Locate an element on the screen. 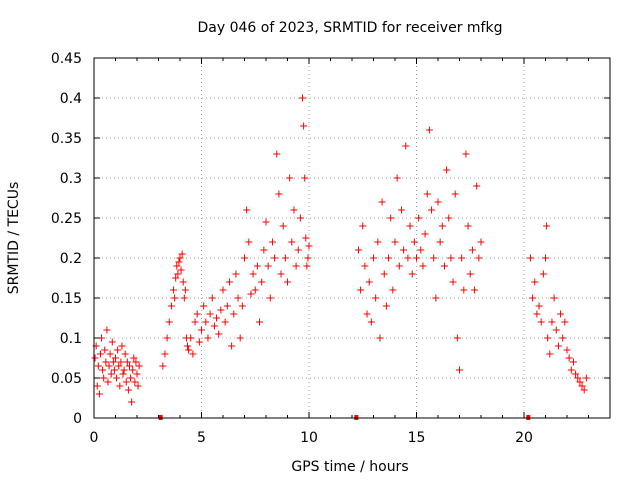 Image resolution: width=640 pixels, height=480 pixels. y-tick-label: 0.4 is located at coordinates (71, 99).